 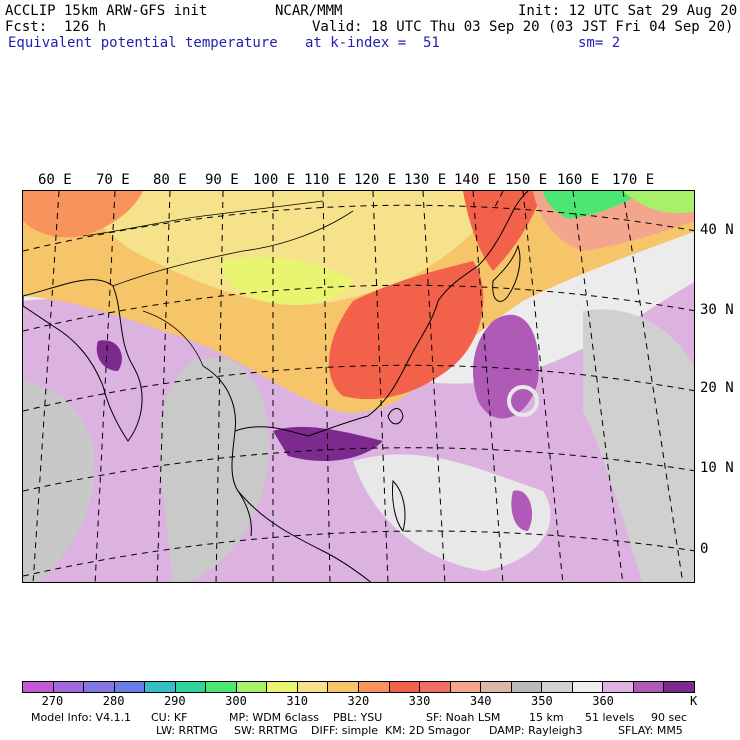 I want to click on lat-label: 10 N, so click(x=717, y=468).